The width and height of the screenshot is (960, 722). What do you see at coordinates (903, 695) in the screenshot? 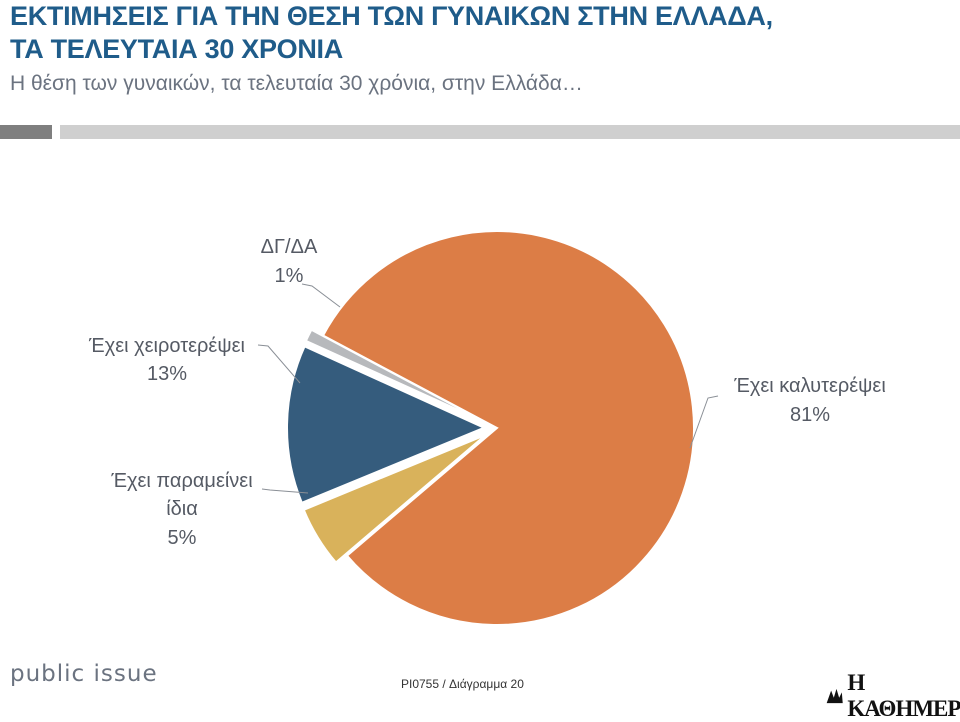
I see `kathimerini-wordmark: Η ΚΑΘΗΜΕΡΙΝΗ` at bounding box center [903, 695].